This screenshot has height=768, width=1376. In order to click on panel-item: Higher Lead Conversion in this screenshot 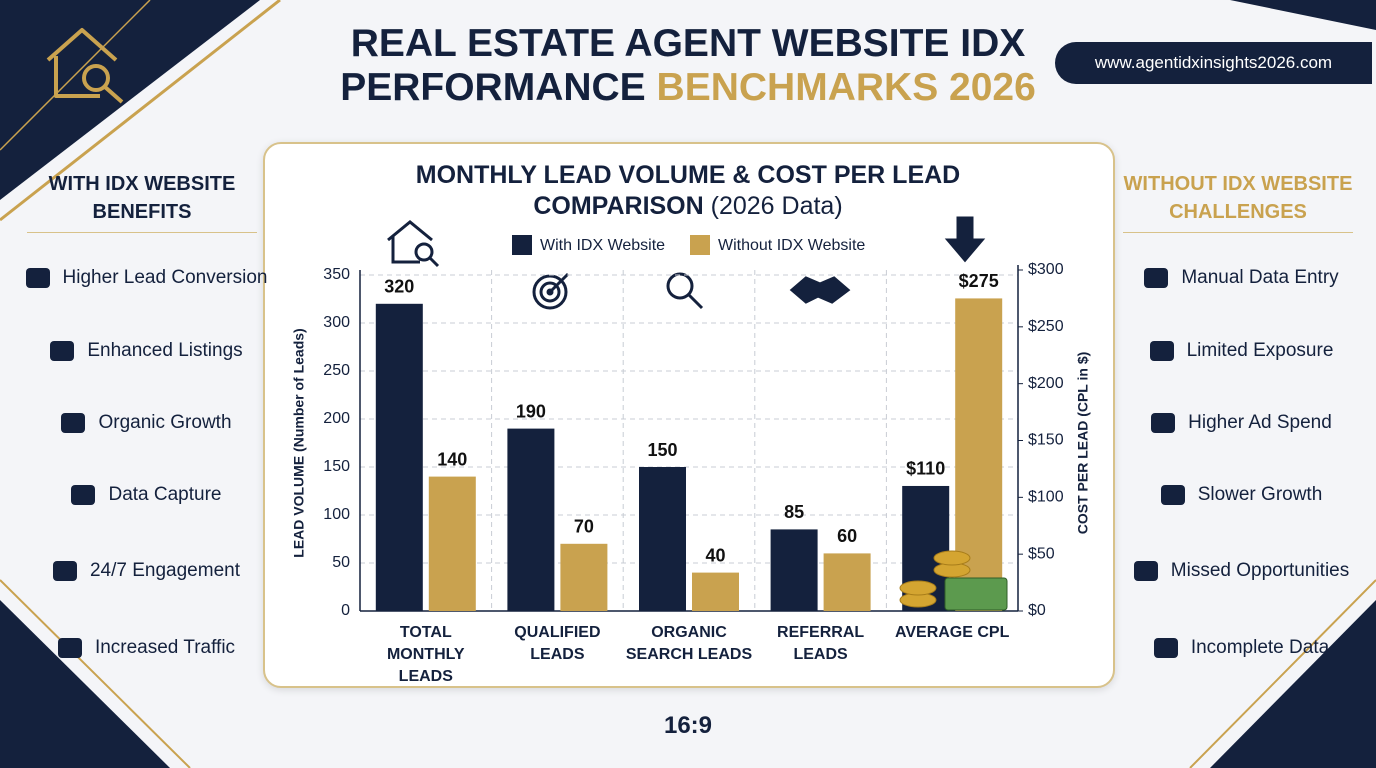, I will do `click(145, 278)`.